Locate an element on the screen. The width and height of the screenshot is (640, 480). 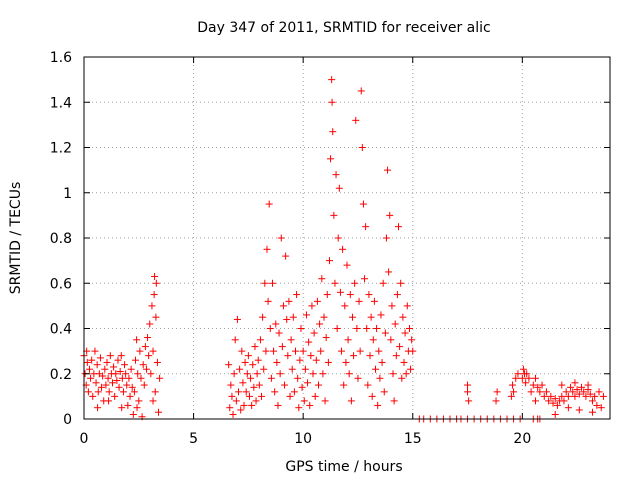
x-tick-label: 5 is located at coordinates (193, 439).